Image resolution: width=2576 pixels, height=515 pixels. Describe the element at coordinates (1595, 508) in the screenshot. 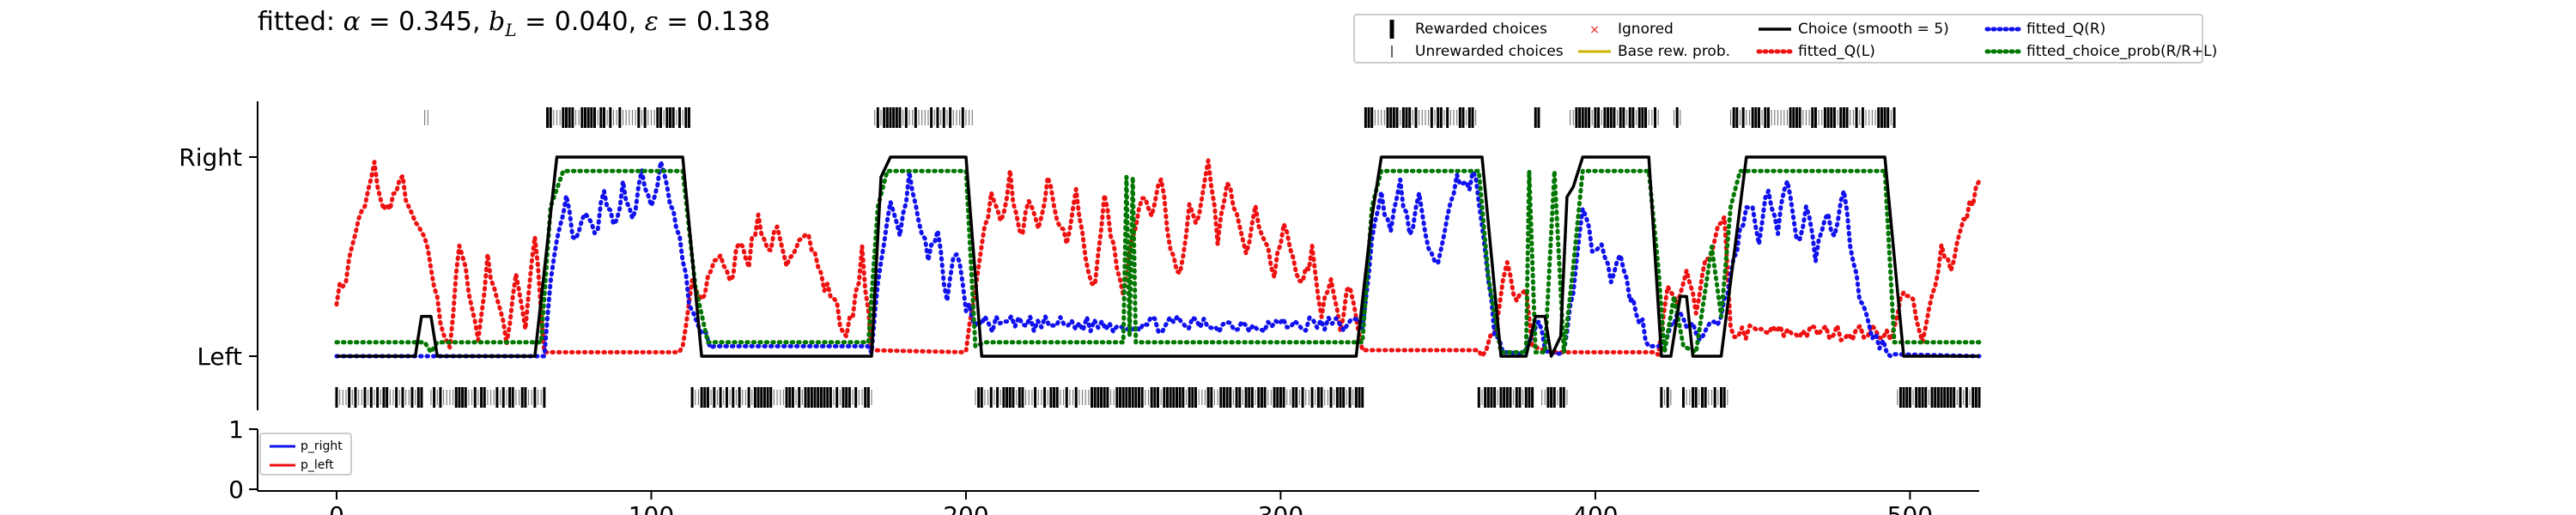

I see `x-tick-label: 400` at that location.